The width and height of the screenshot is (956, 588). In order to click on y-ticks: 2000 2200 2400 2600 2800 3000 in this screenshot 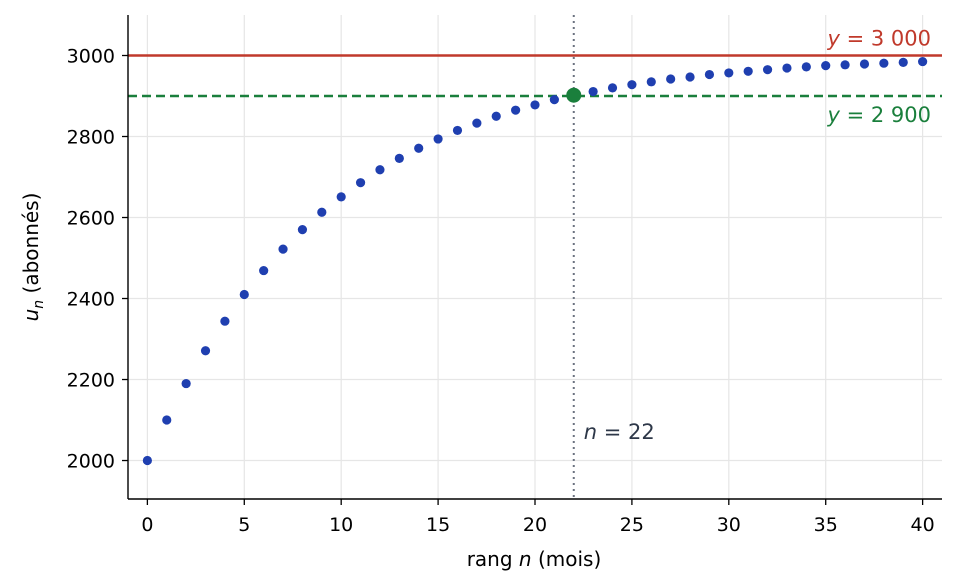, I will do `click(97, 259)`.